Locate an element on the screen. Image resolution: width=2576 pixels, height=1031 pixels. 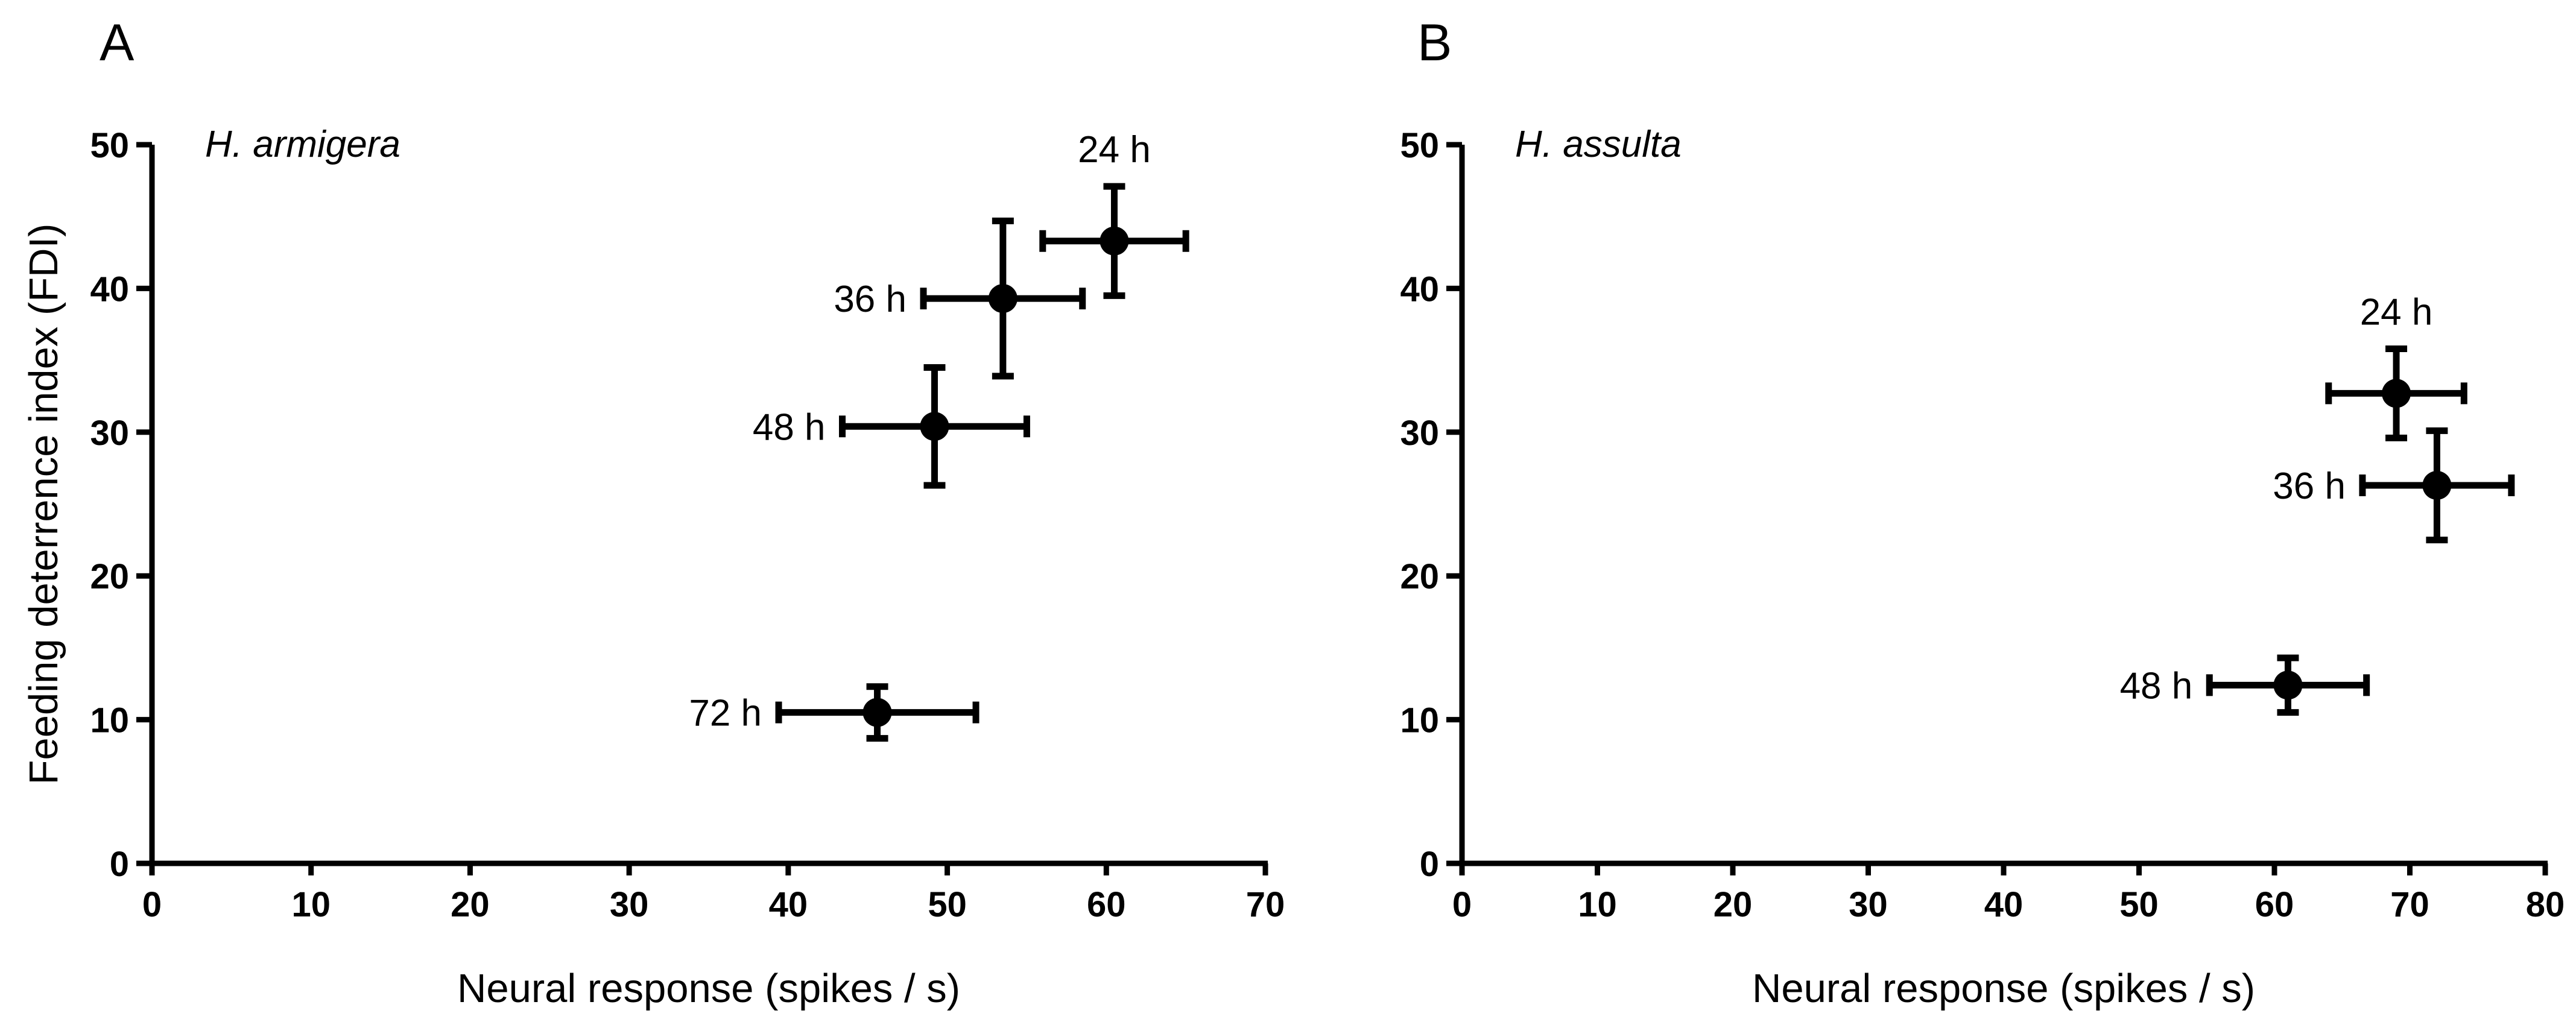
point-label: 72 h is located at coordinates (725, 713).